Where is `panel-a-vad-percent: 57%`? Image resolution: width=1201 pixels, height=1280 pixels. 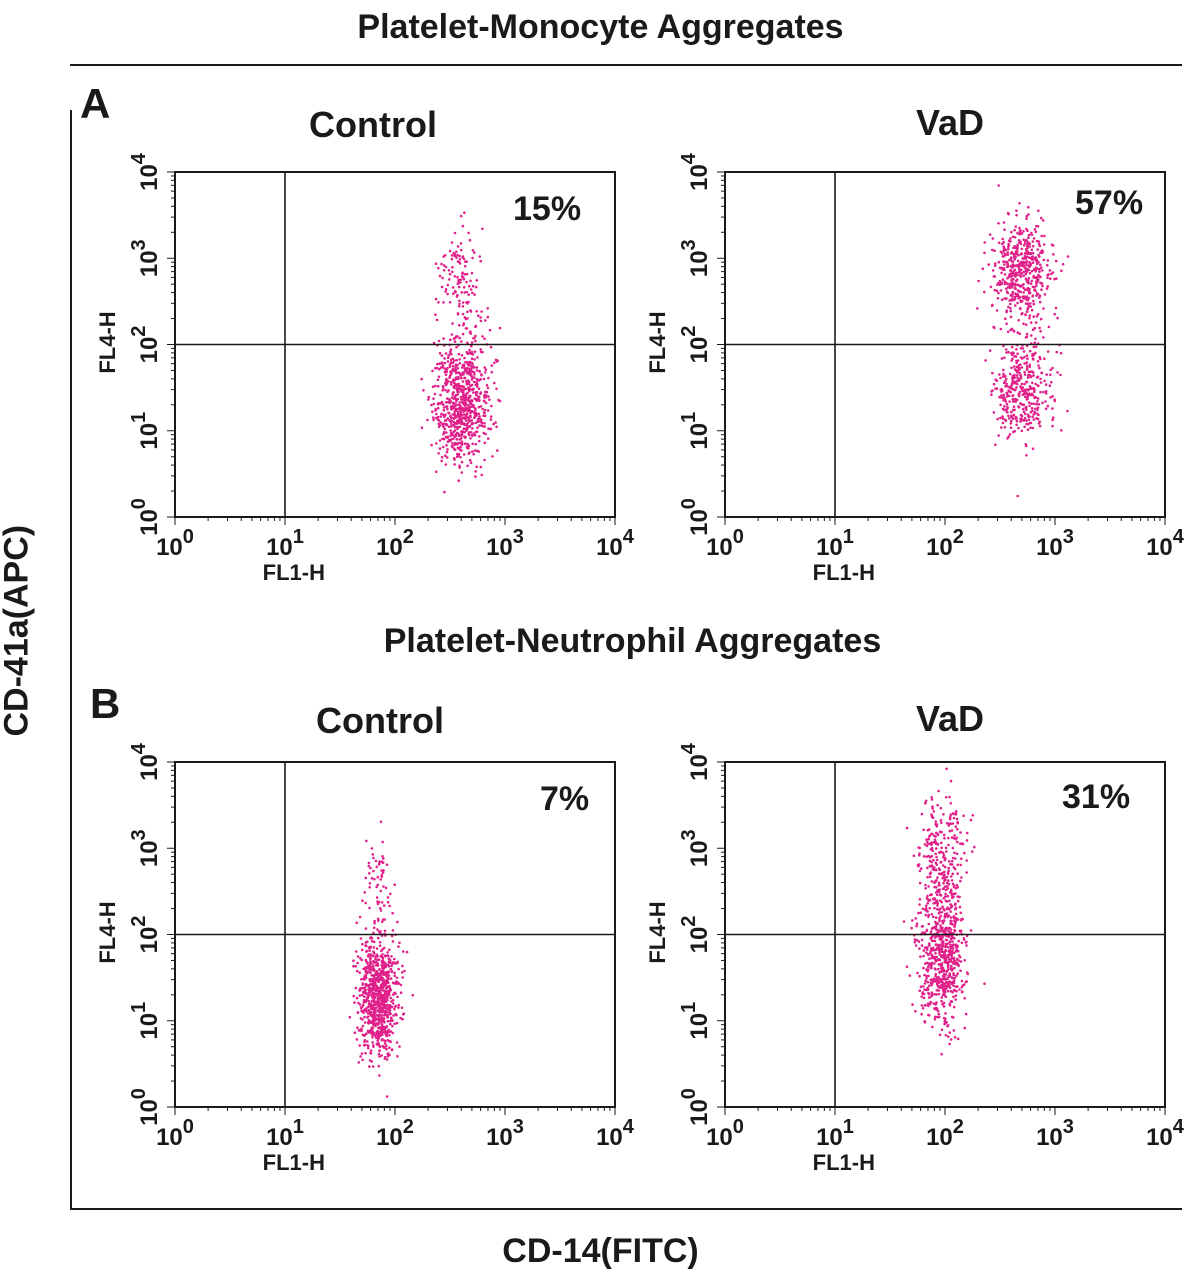 panel-a-vad-percent: 57% is located at coordinates (1109, 203).